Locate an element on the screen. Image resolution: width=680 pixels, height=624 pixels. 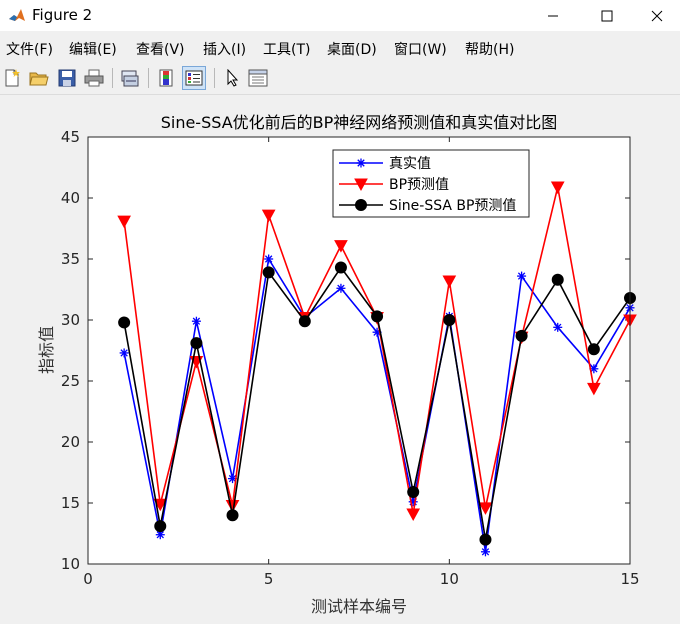
x-axis-label: 测试样本编号 is located at coordinates (359, 606).